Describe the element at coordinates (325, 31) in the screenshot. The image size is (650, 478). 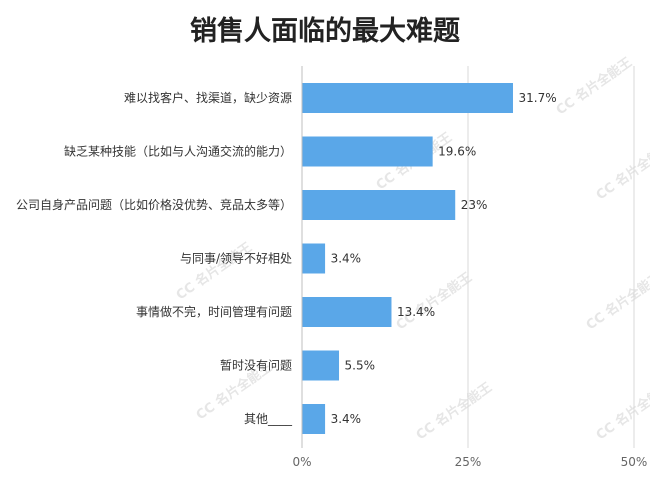
I see `chart-title: 销售人面临的最大难题` at that location.